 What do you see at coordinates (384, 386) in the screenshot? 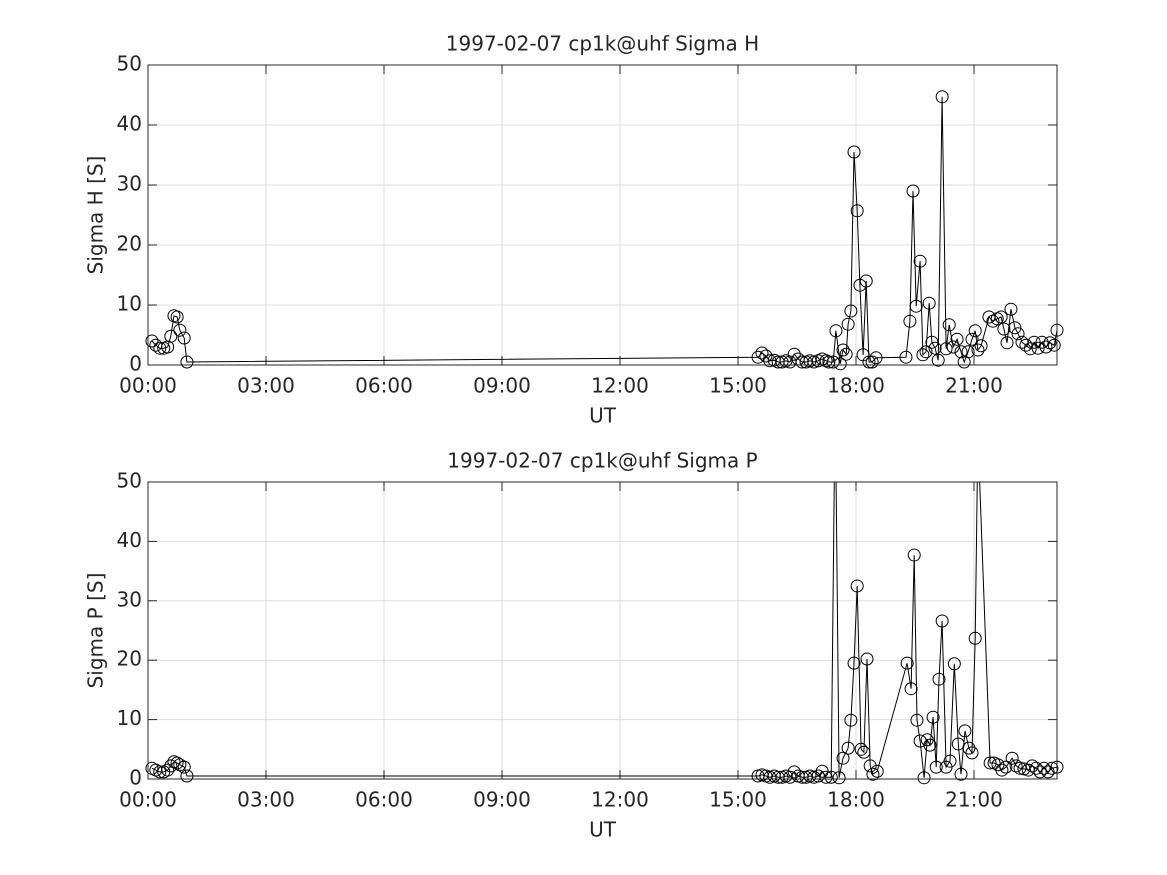
I see `x-tick-label: 06:00` at bounding box center [384, 386].